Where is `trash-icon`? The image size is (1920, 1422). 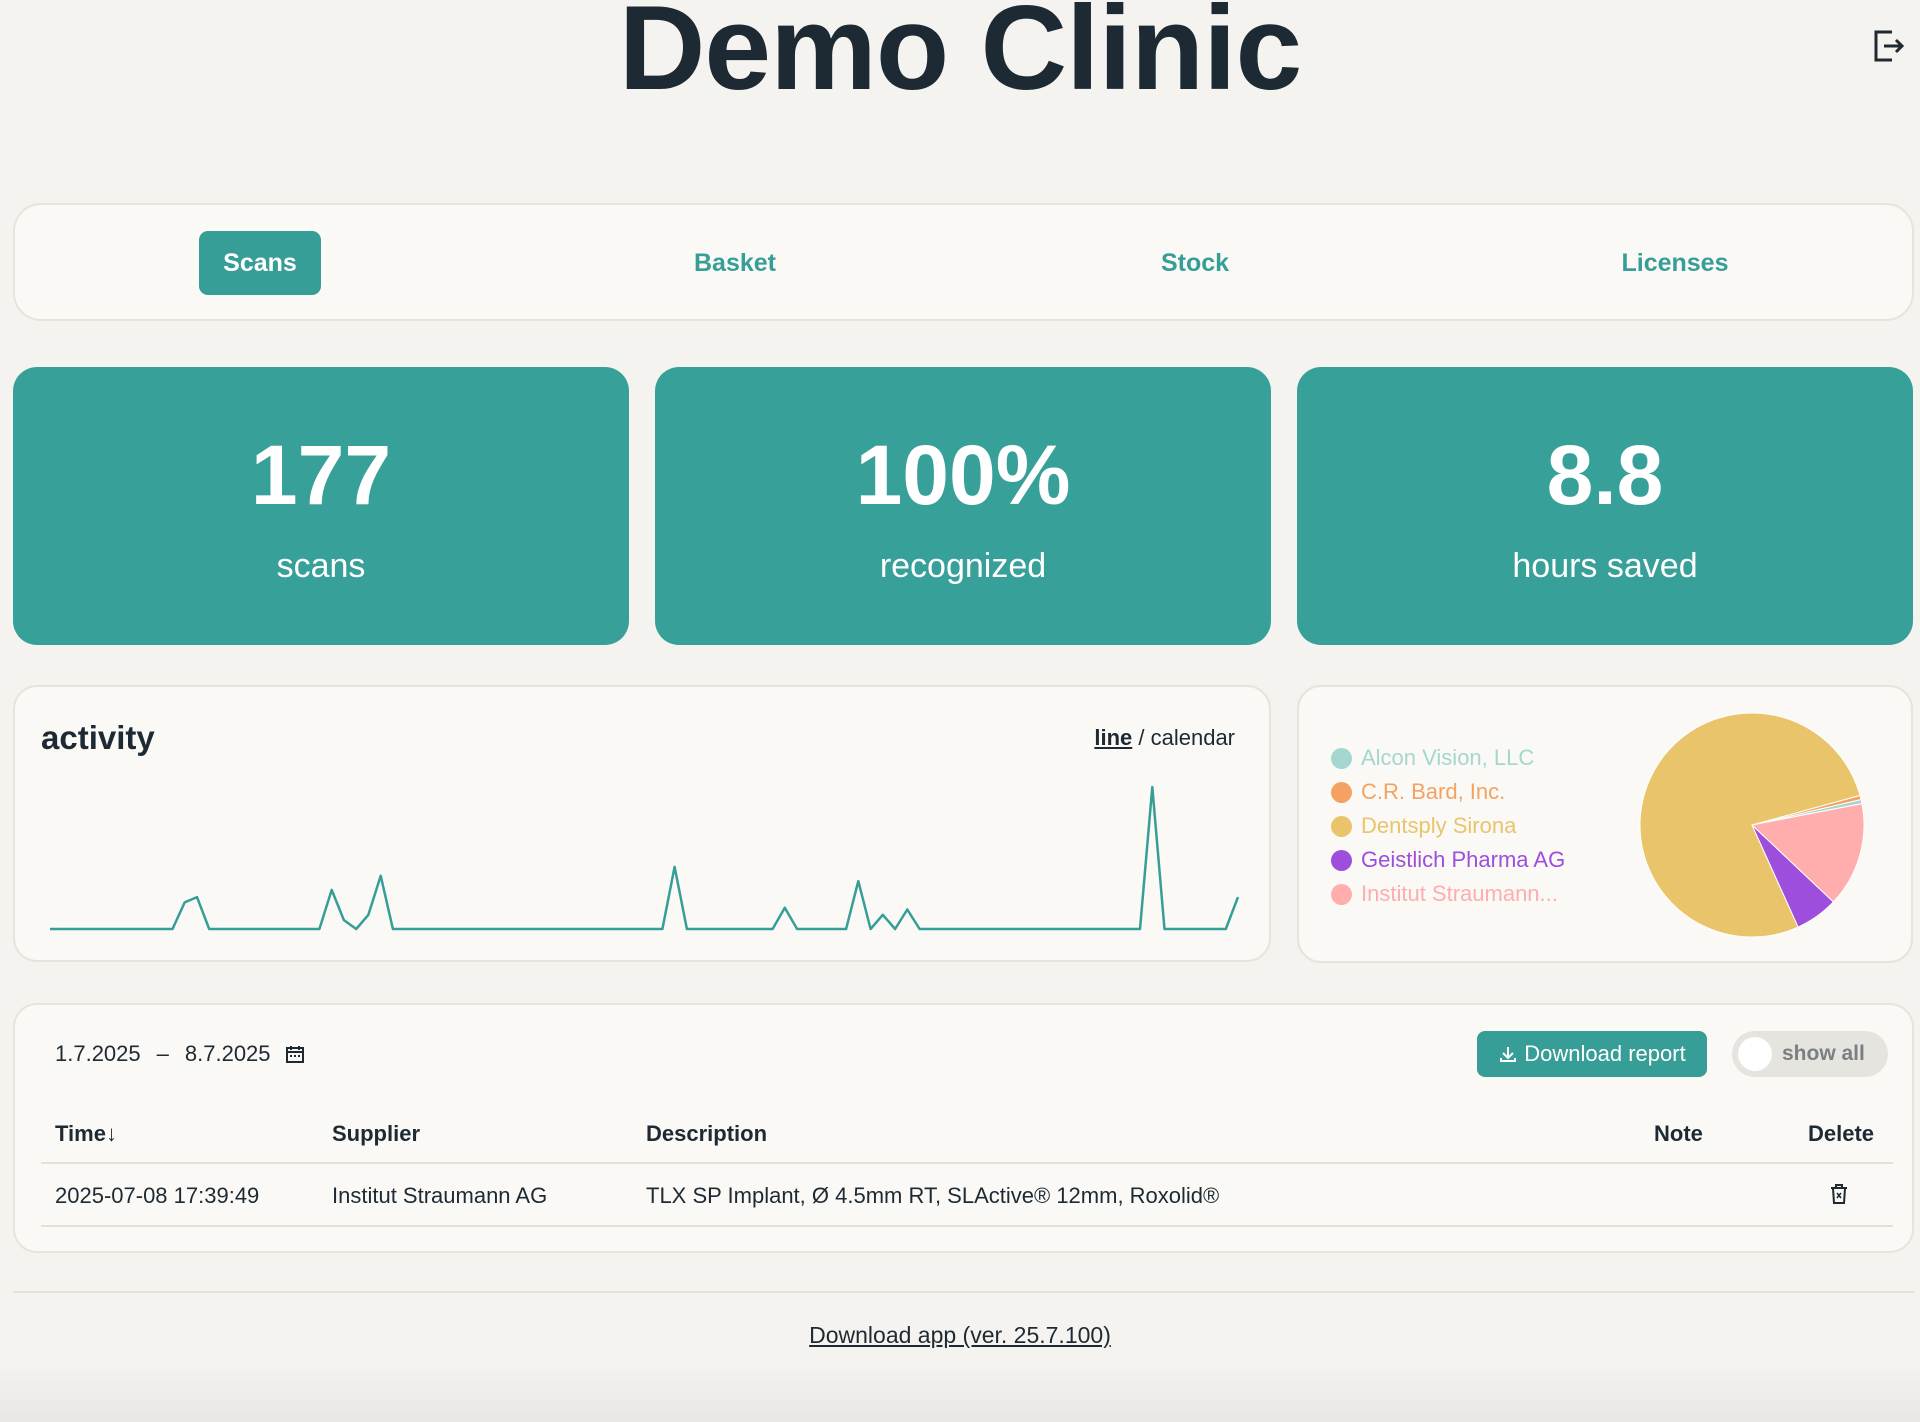
trash-icon is located at coordinates (1839, 1194).